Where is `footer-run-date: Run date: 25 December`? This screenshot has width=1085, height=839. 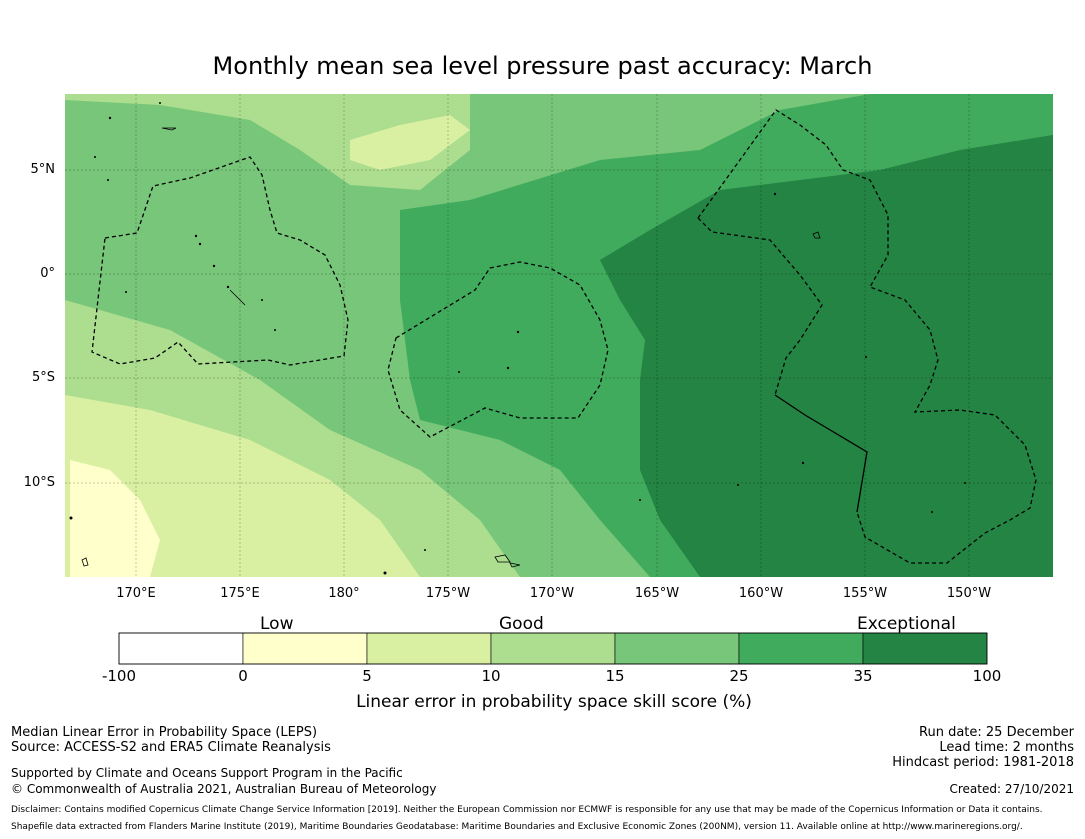 footer-run-date: Run date: 25 December is located at coordinates (996, 732).